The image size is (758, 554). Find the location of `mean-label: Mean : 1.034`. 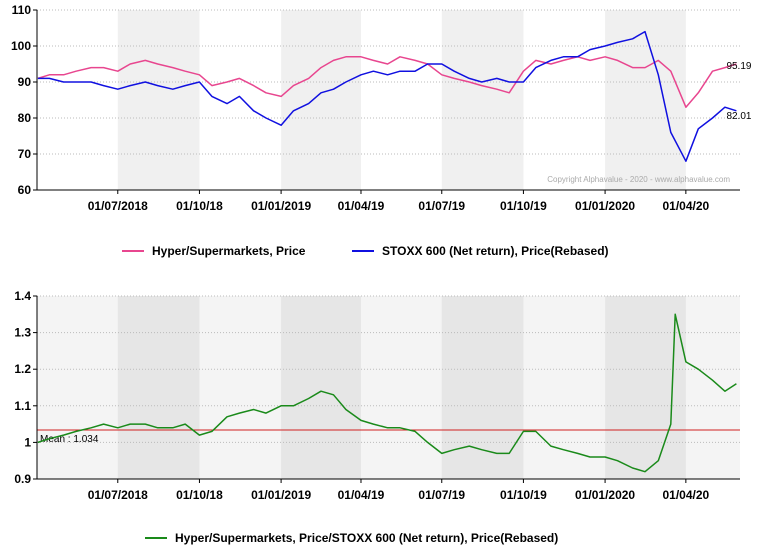

mean-label: Mean : 1.034 is located at coordinates (69, 439).